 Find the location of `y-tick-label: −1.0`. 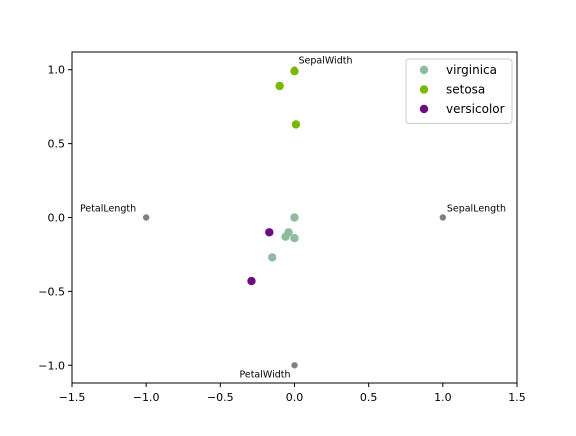

y-tick-label: −1.0 is located at coordinates (51, 365).